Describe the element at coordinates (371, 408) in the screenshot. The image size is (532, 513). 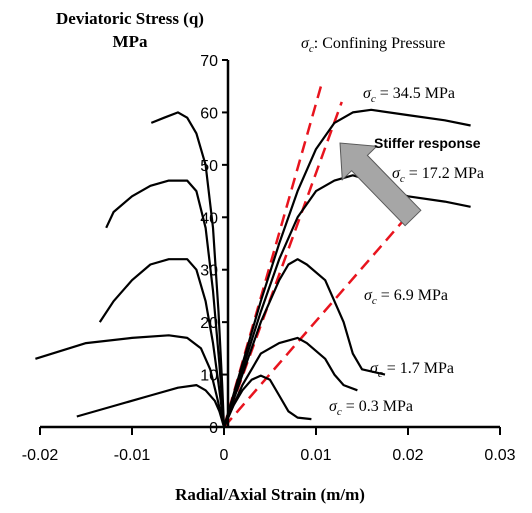
I see `series-label: σc = 0.3 MPa` at that location.